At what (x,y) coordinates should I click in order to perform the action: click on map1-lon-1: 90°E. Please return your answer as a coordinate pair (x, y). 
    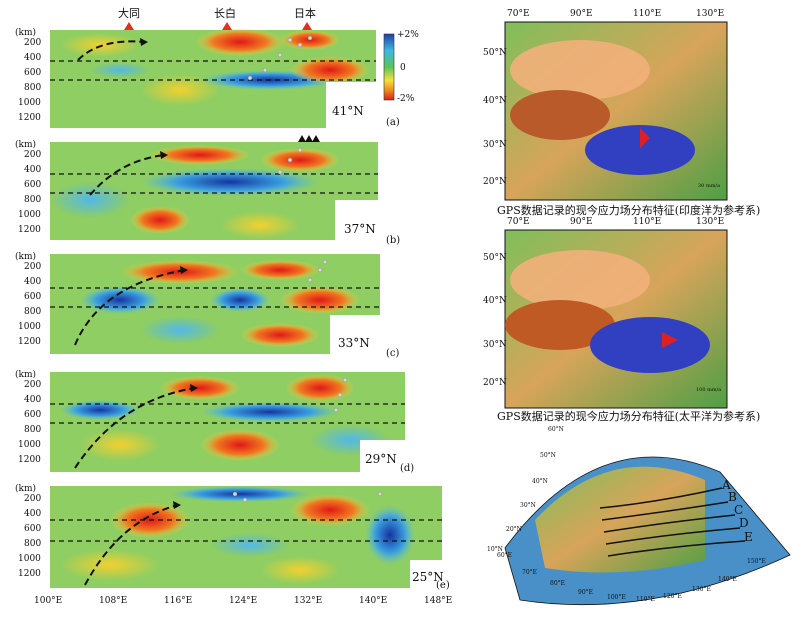
    Looking at the image, I should click on (581, 14).